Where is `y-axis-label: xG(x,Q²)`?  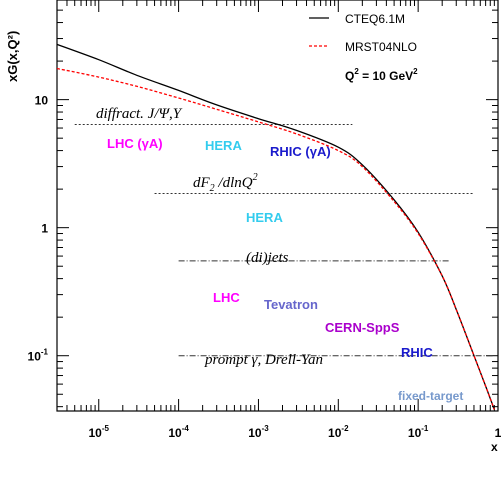 y-axis-label: xG(x,Q²) is located at coordinates (12, 56).